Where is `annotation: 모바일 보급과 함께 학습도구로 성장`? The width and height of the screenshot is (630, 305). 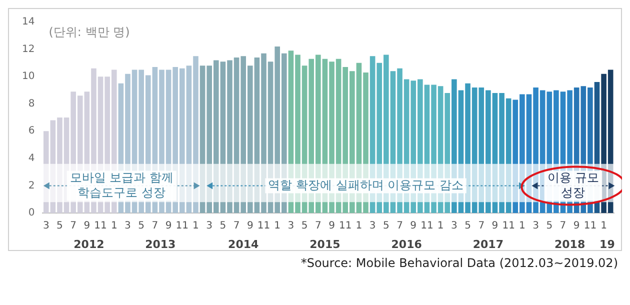 annotation: 모바일 보급과 함께 학습도구로 성장 is located at coordinates (122, 185).